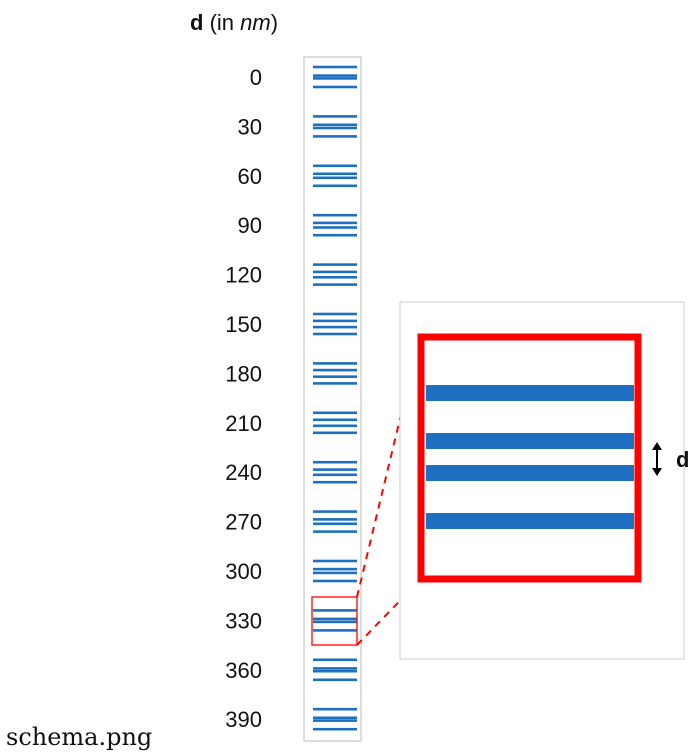  I want to click on header-unit: nm, so click(255, 22).